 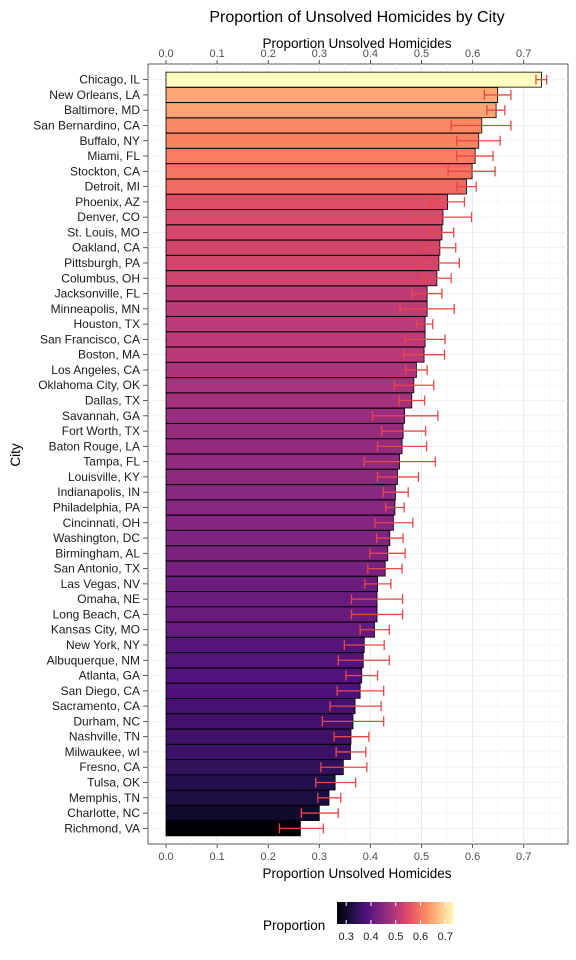 I want to click on x-tick-label-bottom: 0.6, so click(x=472, y=857).